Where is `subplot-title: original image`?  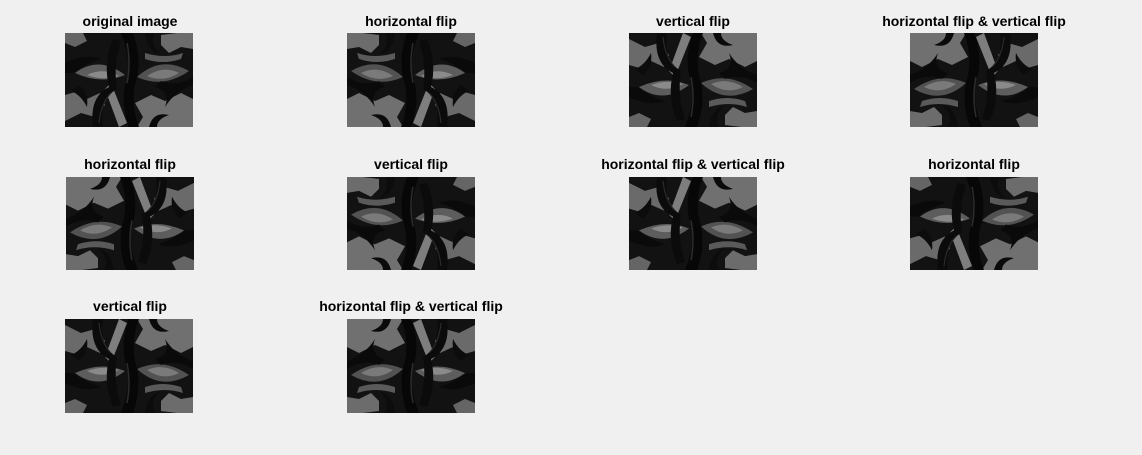
subplot-title: original image is located at coordinates (130, 21).